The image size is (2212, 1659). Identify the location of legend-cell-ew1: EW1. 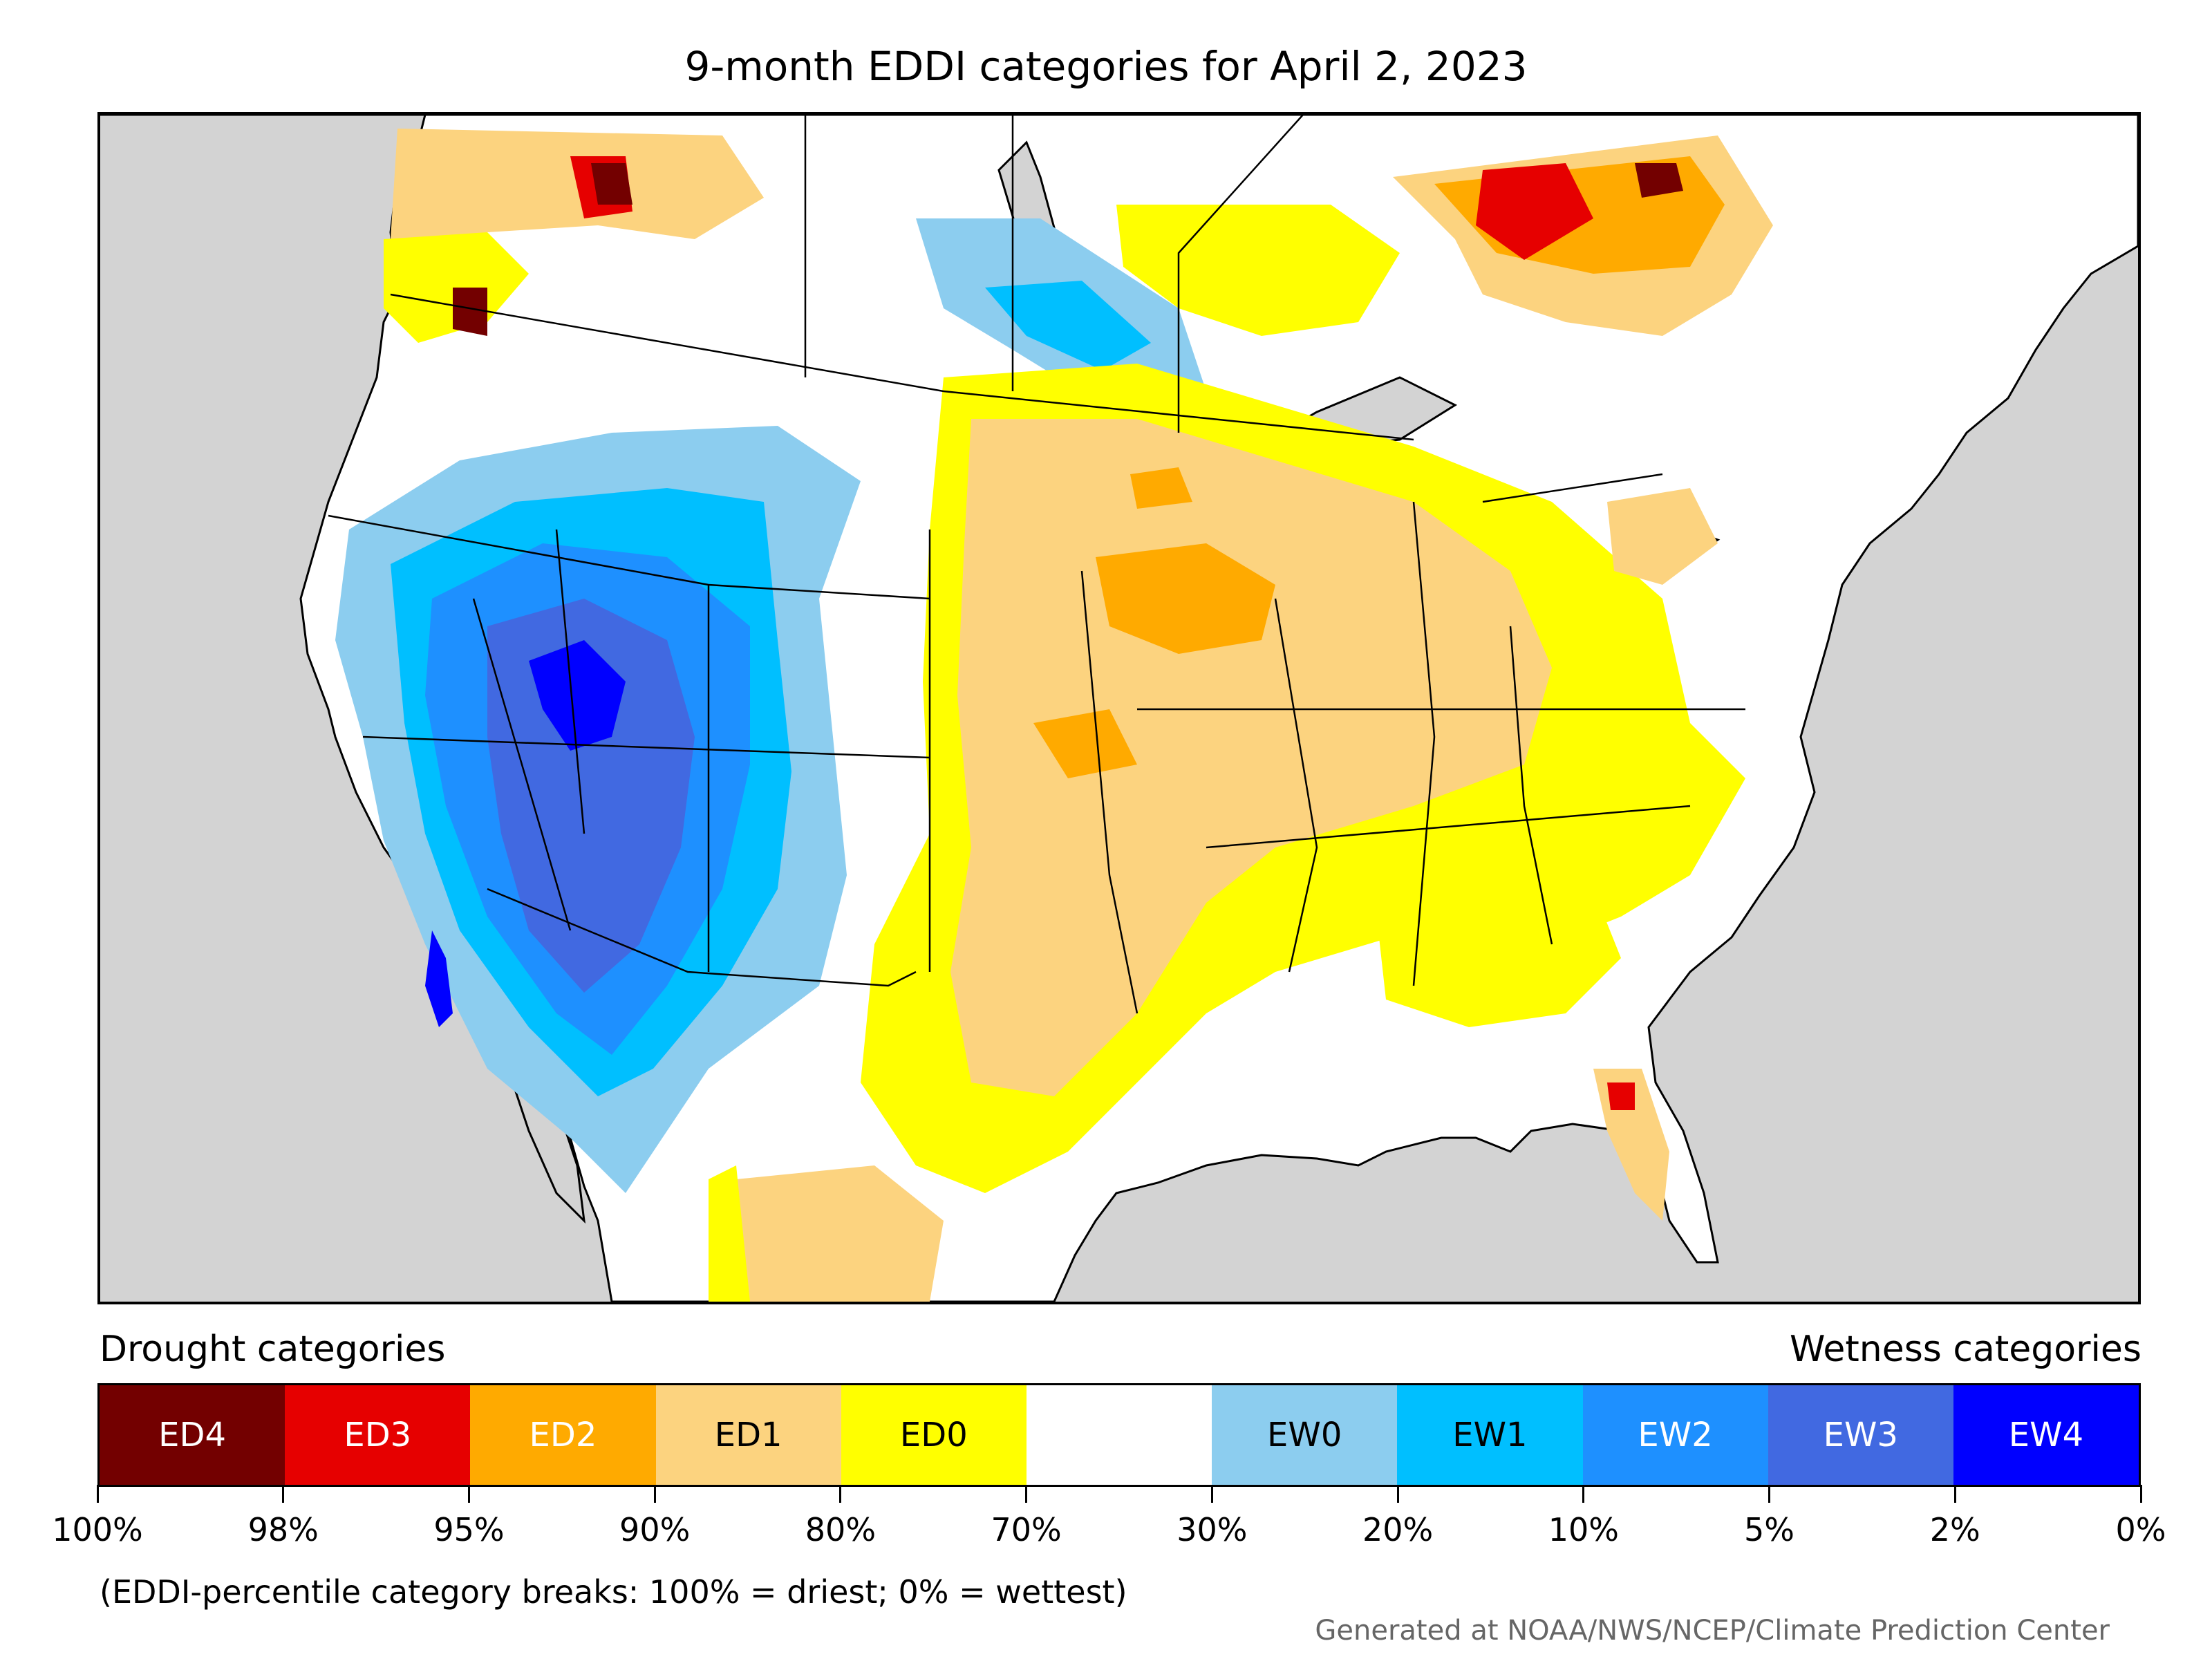
(1490, 1435).